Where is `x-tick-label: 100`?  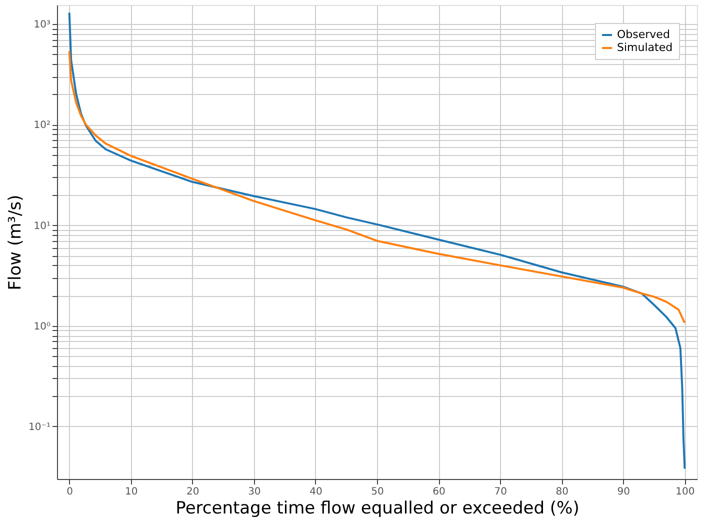 x-tick-label: 100 is located at coordinates (685, 492).